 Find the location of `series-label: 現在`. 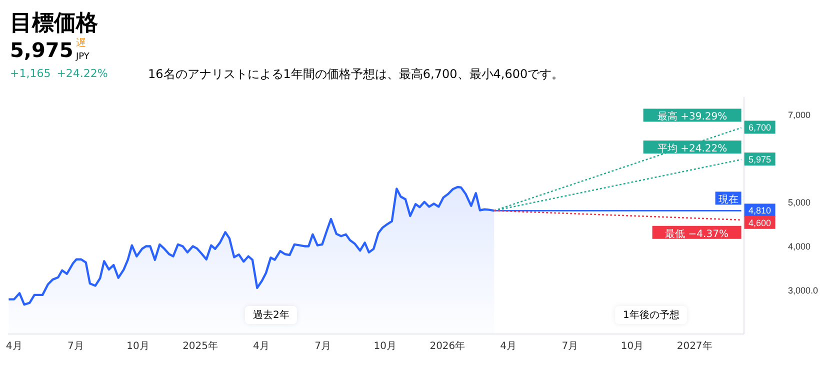

series-label: 現在 is located at coordinates (728, 200).